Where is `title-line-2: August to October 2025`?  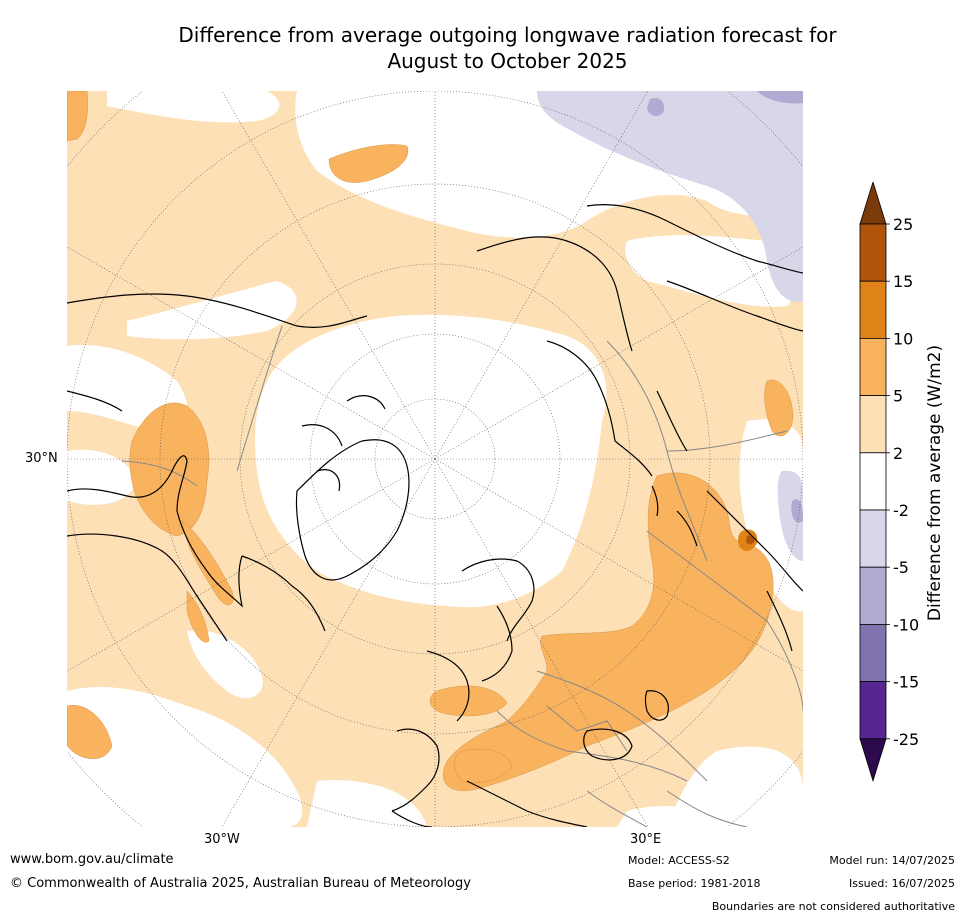 title-line-2: August to October 2025 is located at coordinates (507, 61).